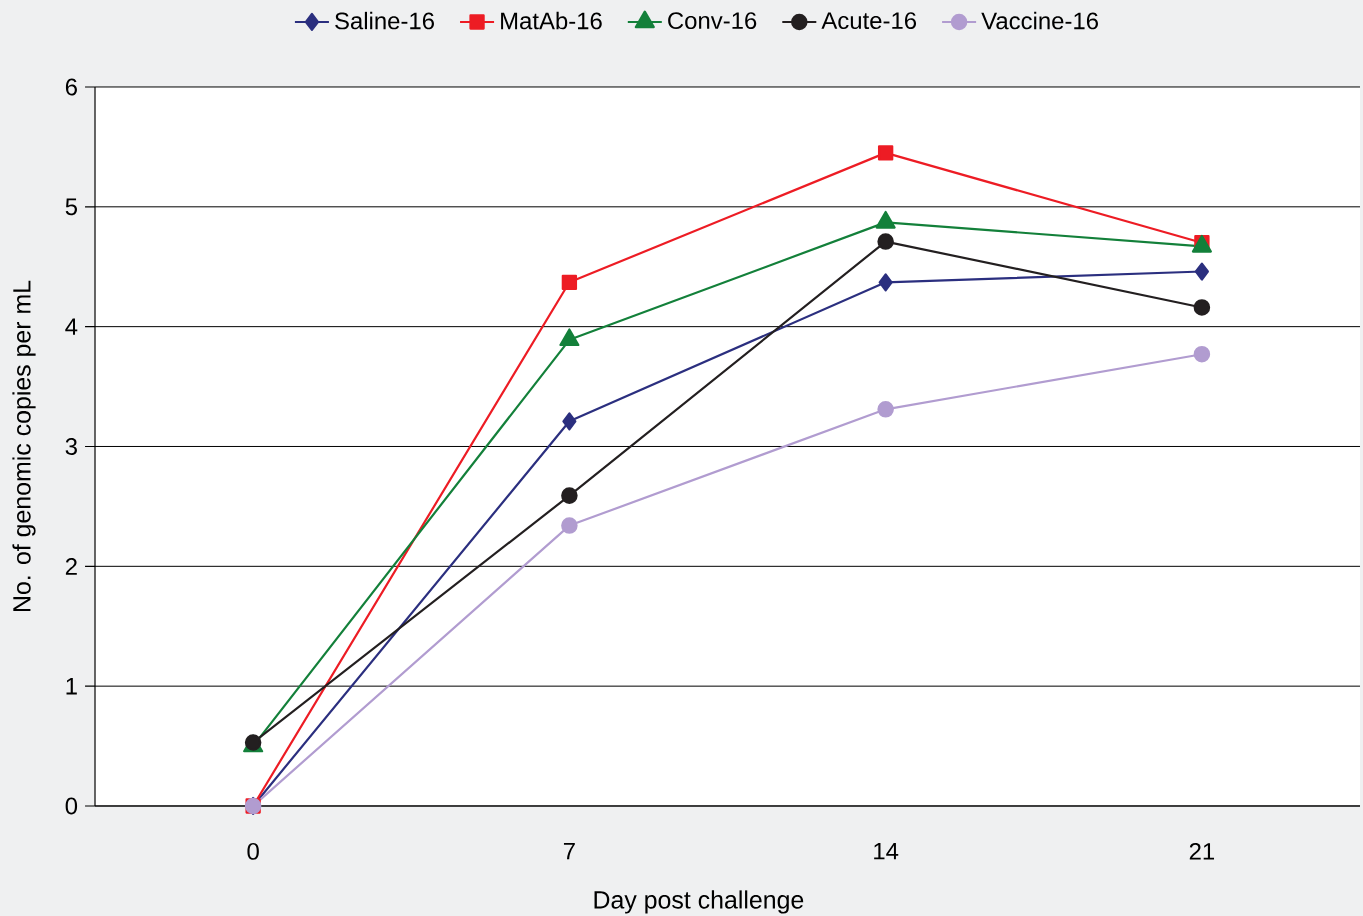 This screenshot has width=1363, height=916. What do you see at coordinates (551, 20) in the screenshot?
I see `legend-label: MatAb-16` at bounding box center [551, 20].